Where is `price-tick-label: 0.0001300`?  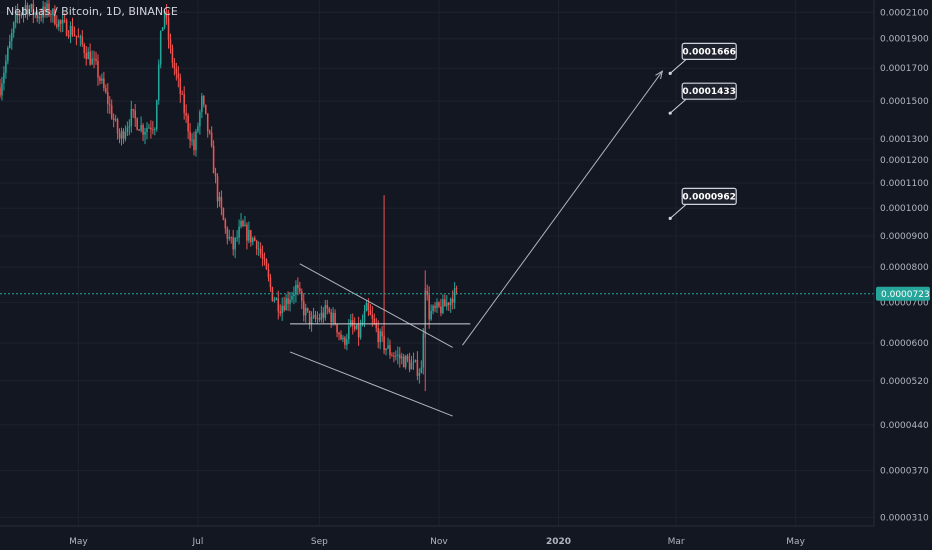 price-tick-label: 0.0001300 is located at coordinates (904, 140).